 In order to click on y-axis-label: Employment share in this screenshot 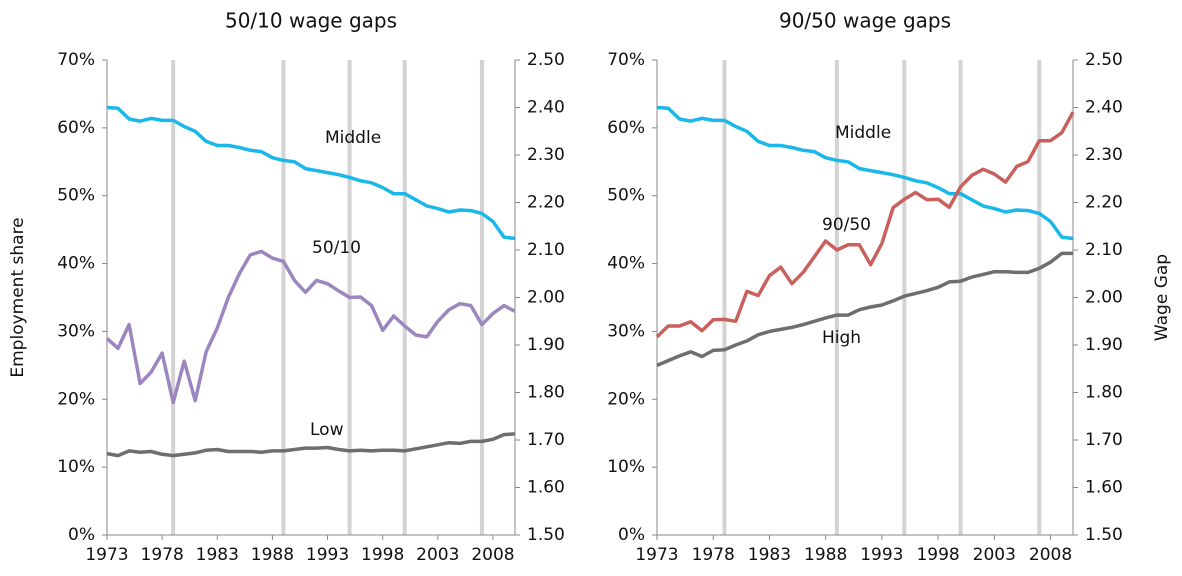, I will do `click(18, 297)`.